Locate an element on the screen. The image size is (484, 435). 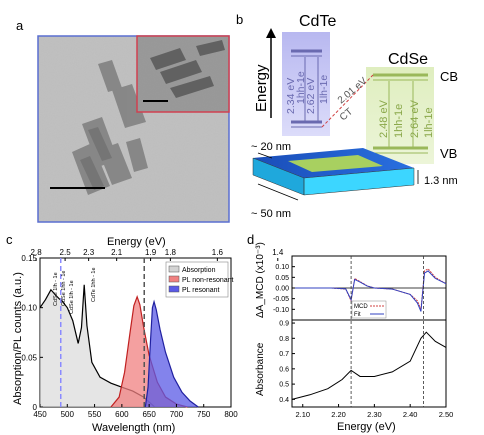
annotation-cdte-1hh: CdTe 1hh - 1e is located at coordinates (94, 284).